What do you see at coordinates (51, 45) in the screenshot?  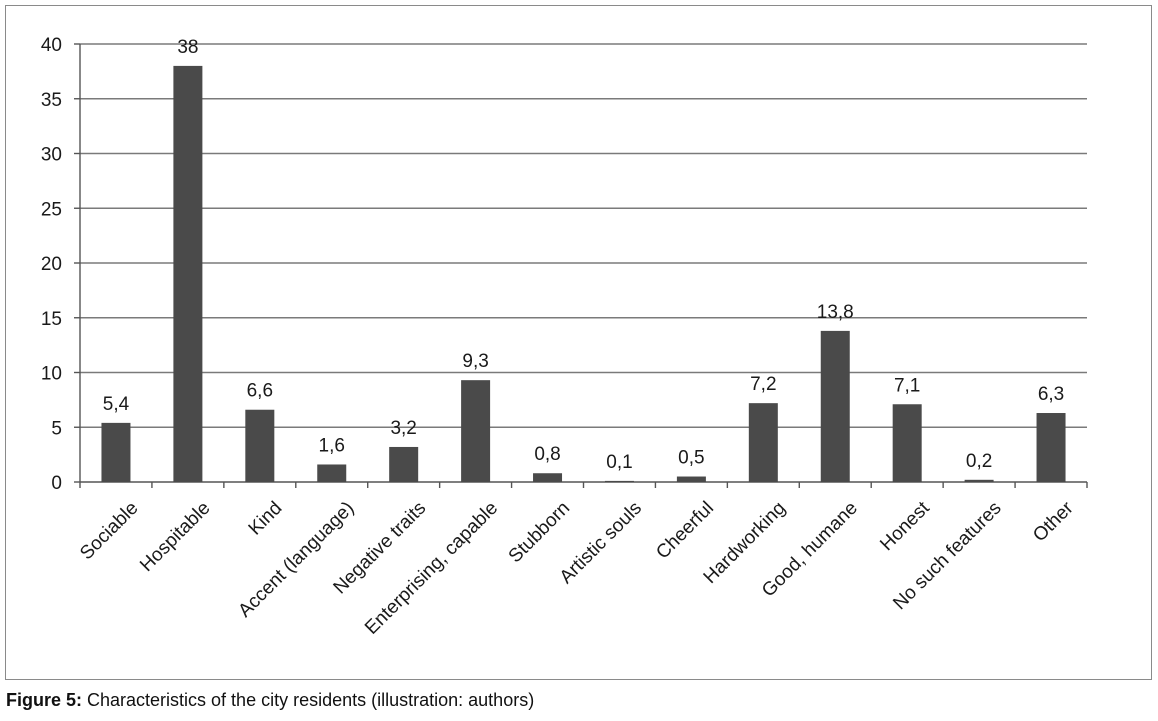 I see `y-tick-label: 40` at bounding box center [51, 45].